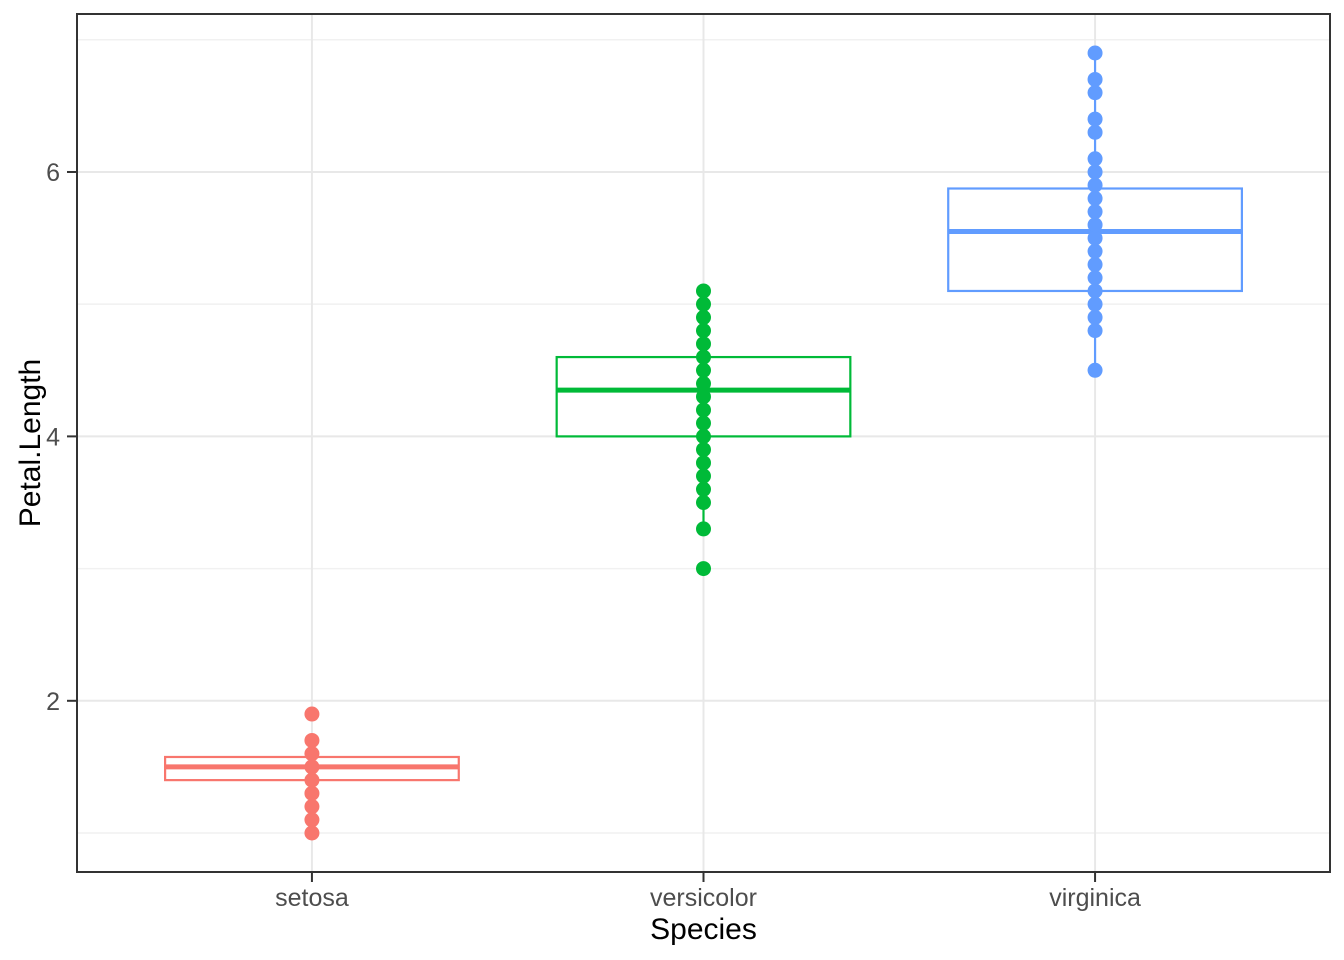 This screenshot has height=960, width=1344. I want to click on y-tick-label: 2, so click(53, 702).